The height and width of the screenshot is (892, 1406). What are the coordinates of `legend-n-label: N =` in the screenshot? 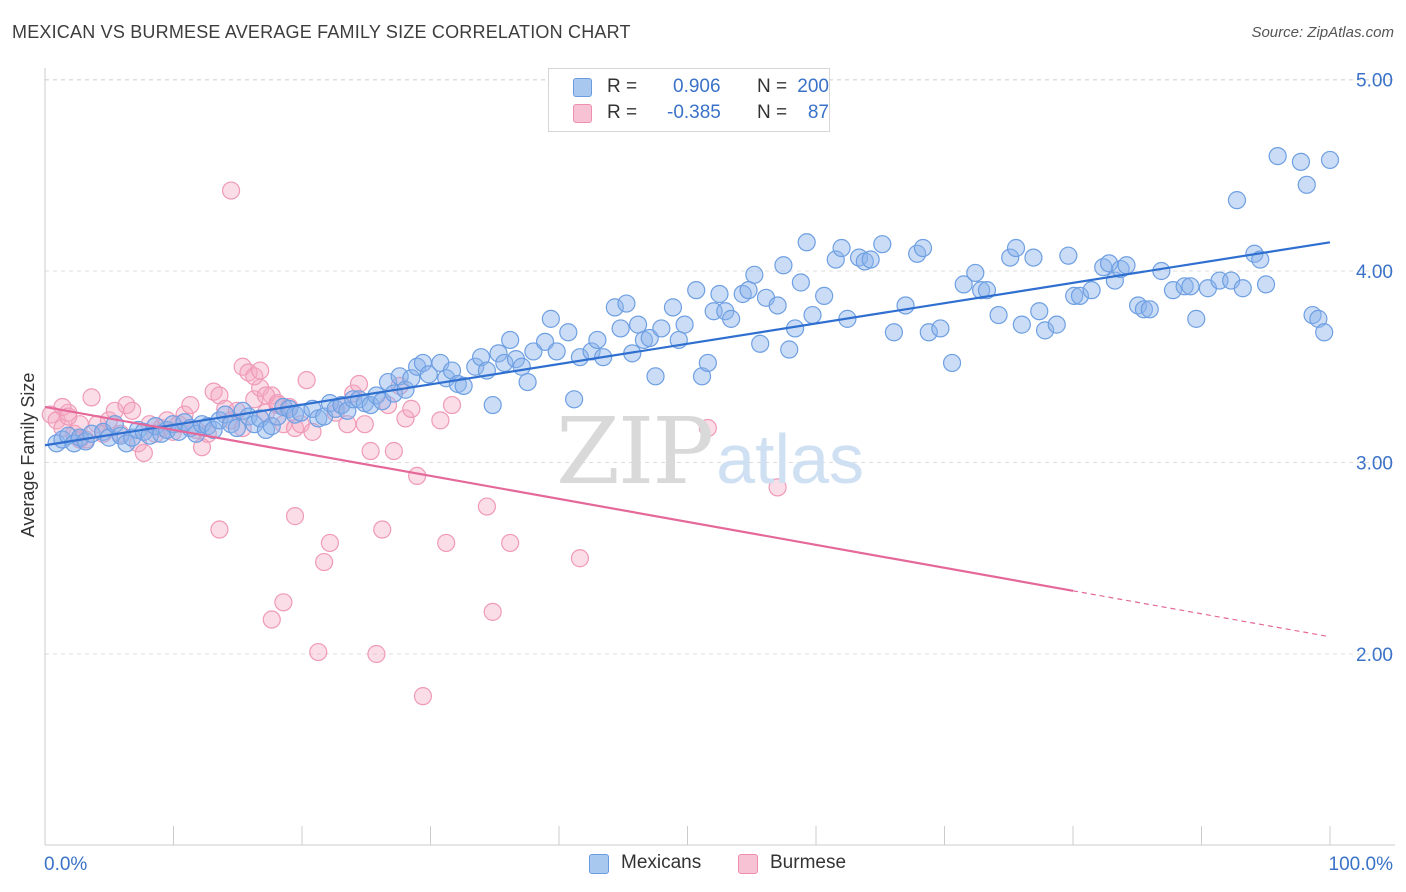 It's located at (772, 86).